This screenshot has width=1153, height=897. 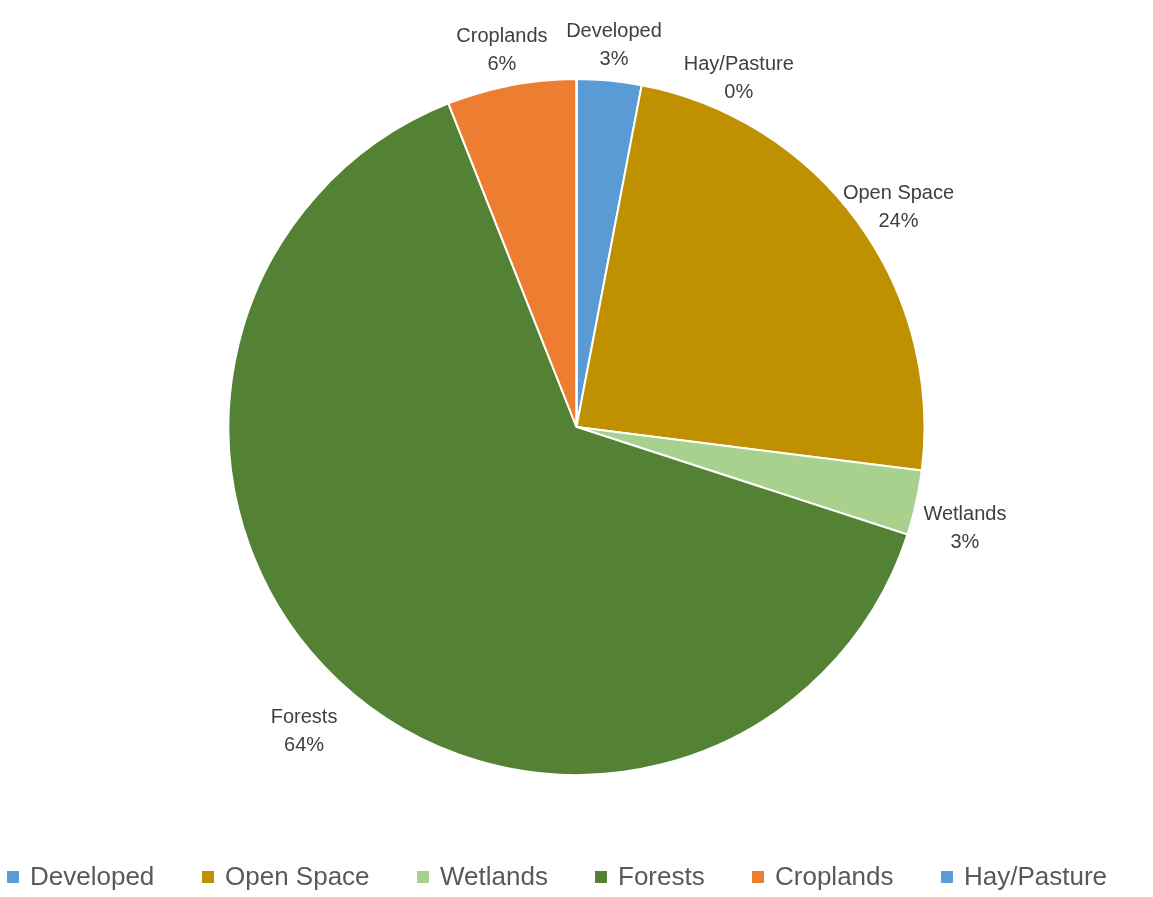 I want to click on data-label: 6%, so click(x=502, y=63).